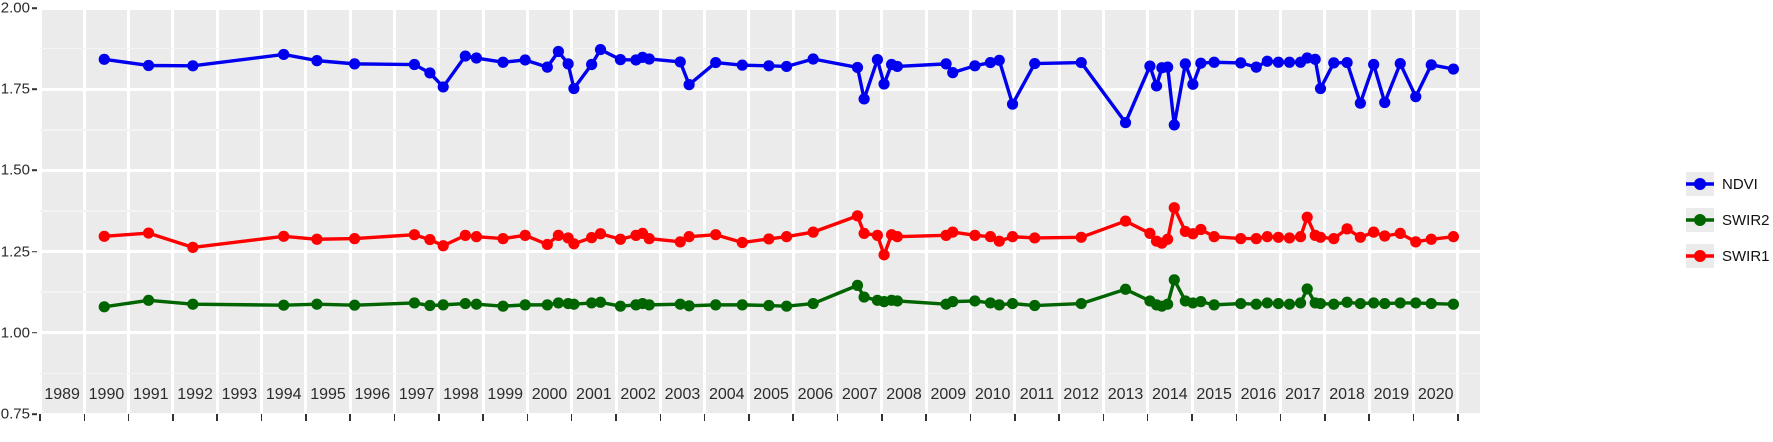 This screenshot has height=442, width=1773. Describe the element at coordinates (1214, 394) in the screenshot. I see `x-tick-label: 2015` at that location.